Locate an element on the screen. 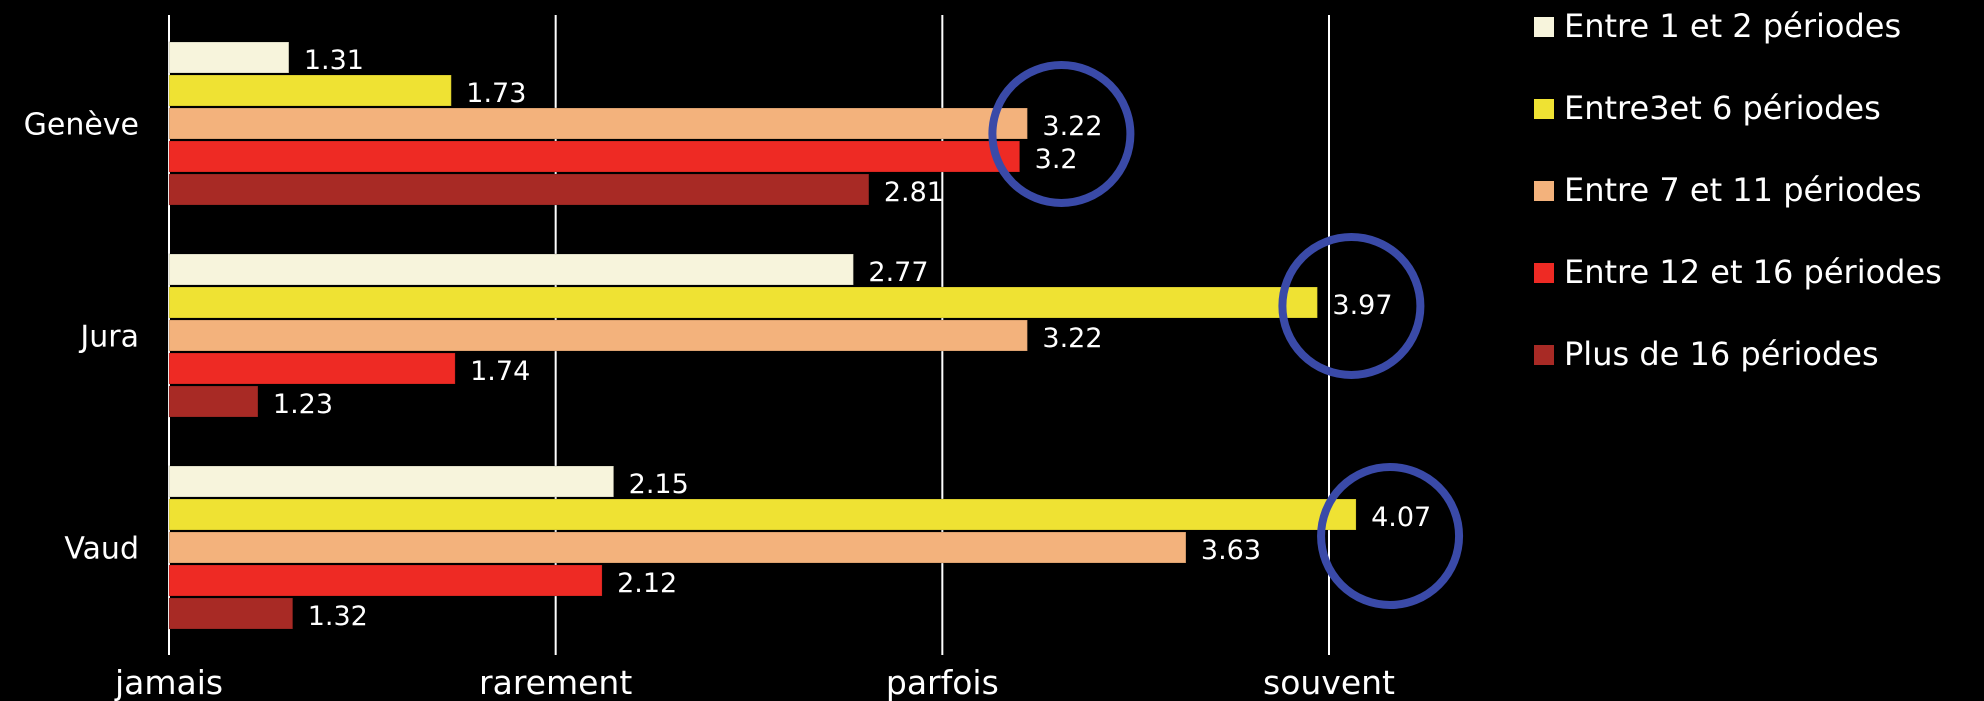  legend-label: Entre3et 6 périodes is located at coordinates (1722, 108).